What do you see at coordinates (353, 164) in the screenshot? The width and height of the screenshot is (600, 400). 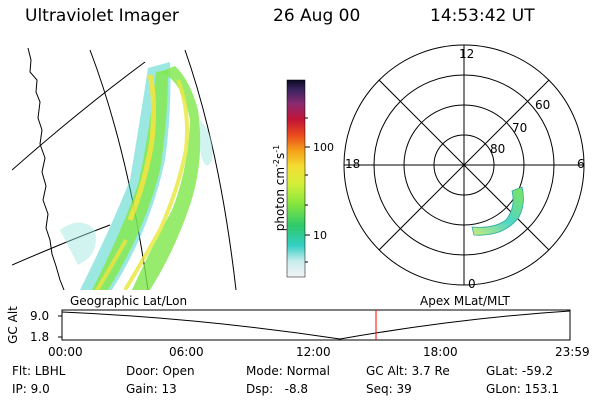 I see `mlt-label-18: 18` at bounding box center [353, 164].